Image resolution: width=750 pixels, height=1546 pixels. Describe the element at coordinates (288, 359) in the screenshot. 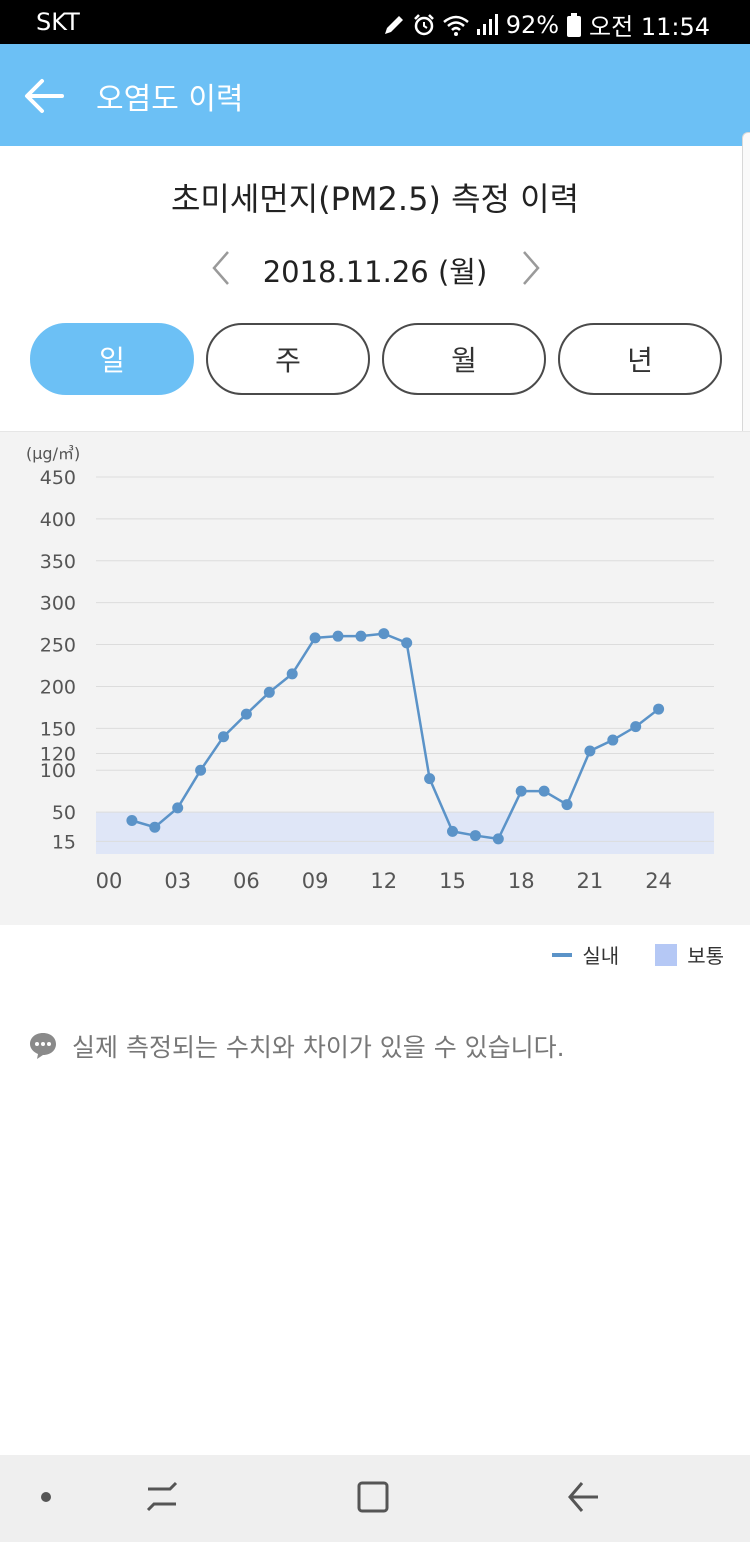

I see `tab-week: 주` at that location.